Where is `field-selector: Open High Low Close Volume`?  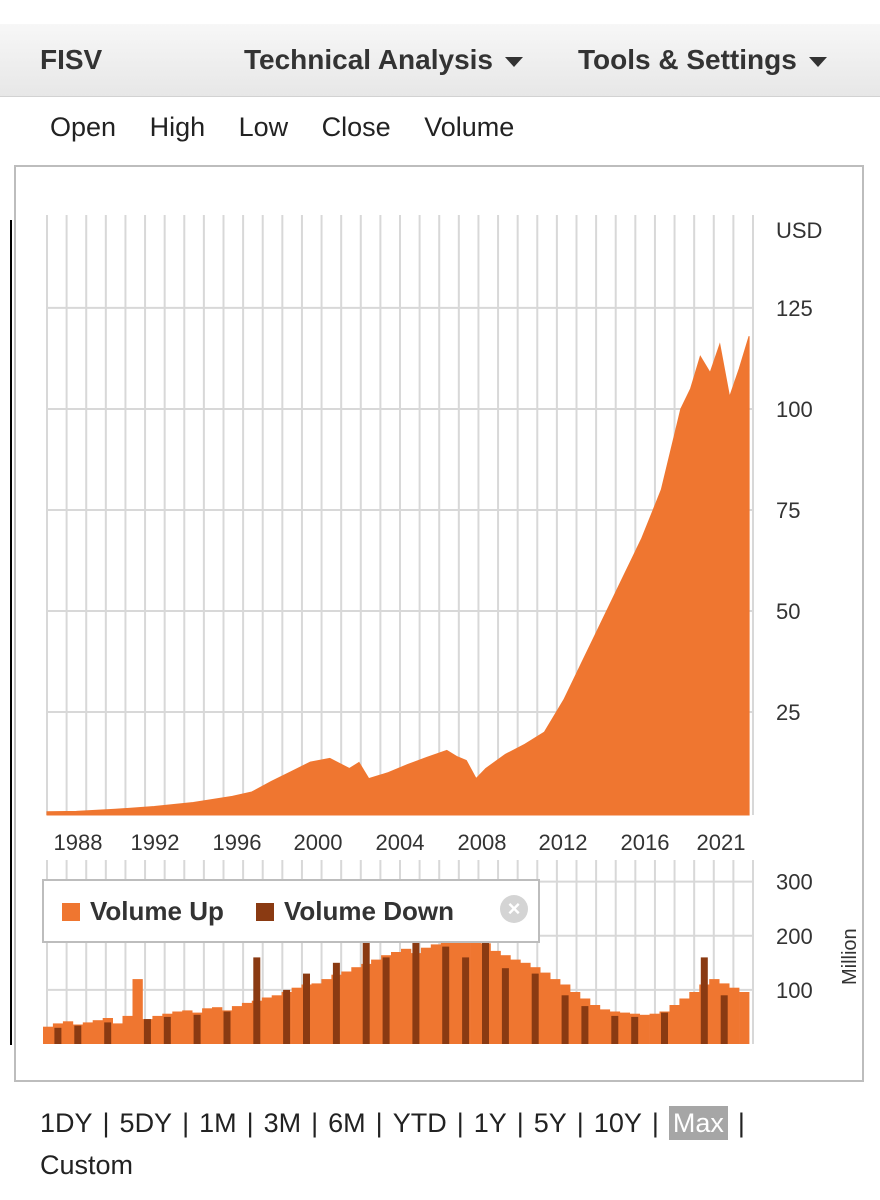
field-selector: Open High Low Close Volume is located at coordinates (295, 127).